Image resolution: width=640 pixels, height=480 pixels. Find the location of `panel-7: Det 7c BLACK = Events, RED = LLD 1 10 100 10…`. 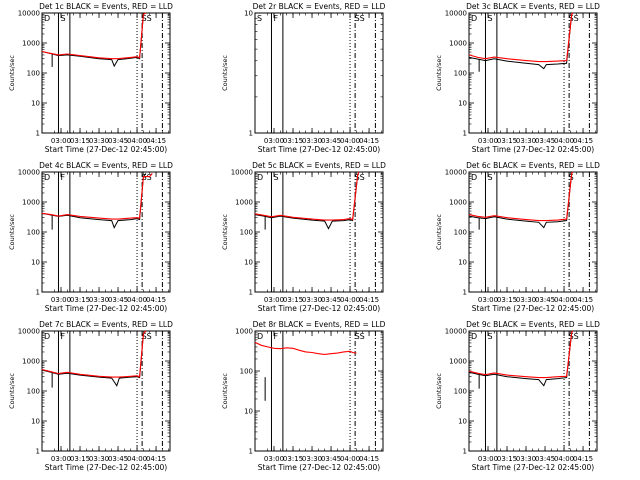

panel-7: Det 7c BLACK = Events, RED = LLD 1 10 100 10… is located at coordinates (90, 396).